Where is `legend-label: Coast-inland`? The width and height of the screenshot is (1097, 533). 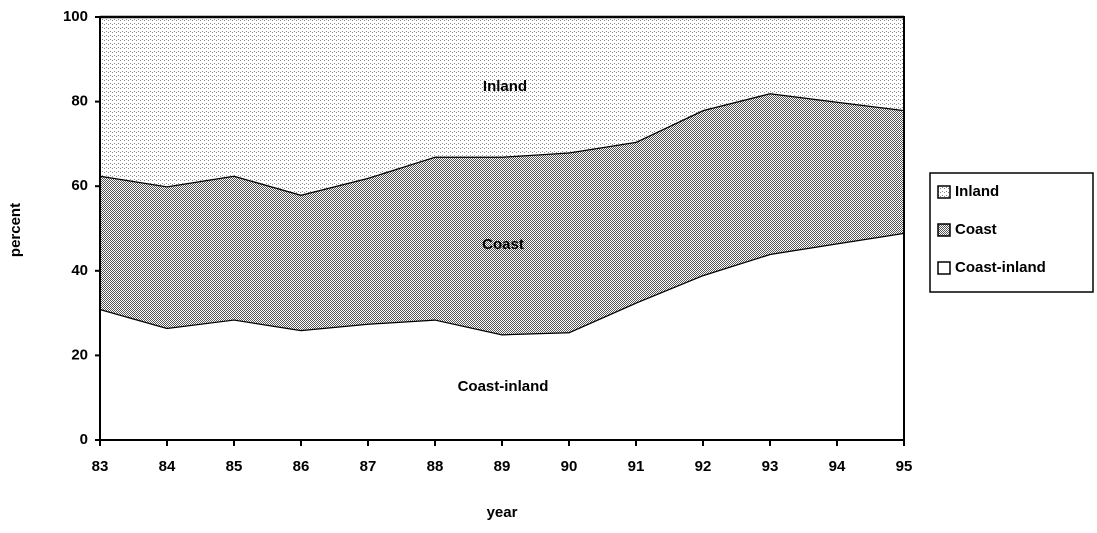
legend-label: Coast-inland is located at coordinates (1000, 267).